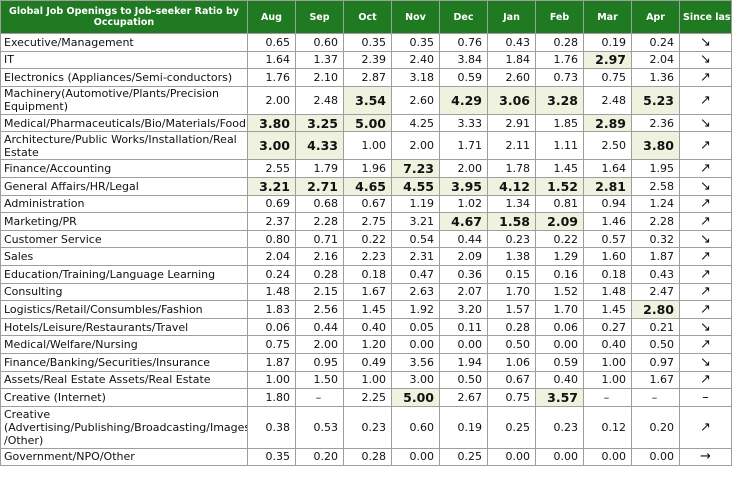 Image resolution: width=732 pixels, height=478 pixels. What do you see at coordinates (463, 256) in the screenshot?
I see `ratio-cell: 2.09` at bounding box center [463, 256].